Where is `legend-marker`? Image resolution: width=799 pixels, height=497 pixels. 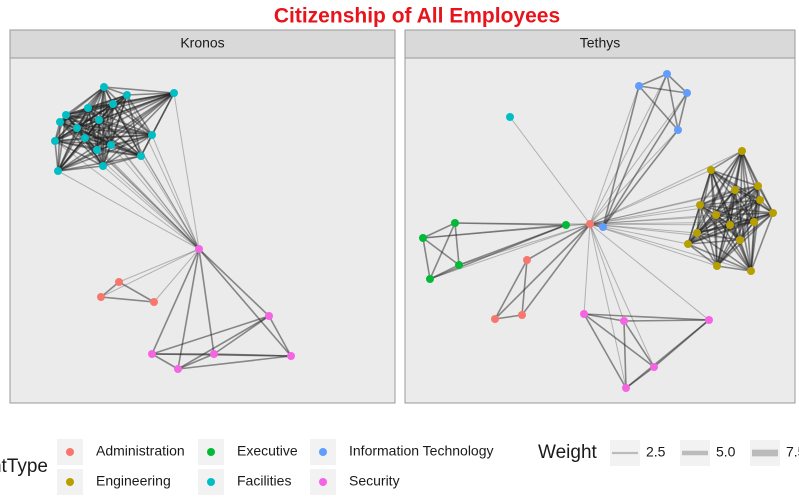
legend-marker is located at coordinates (323, 482).